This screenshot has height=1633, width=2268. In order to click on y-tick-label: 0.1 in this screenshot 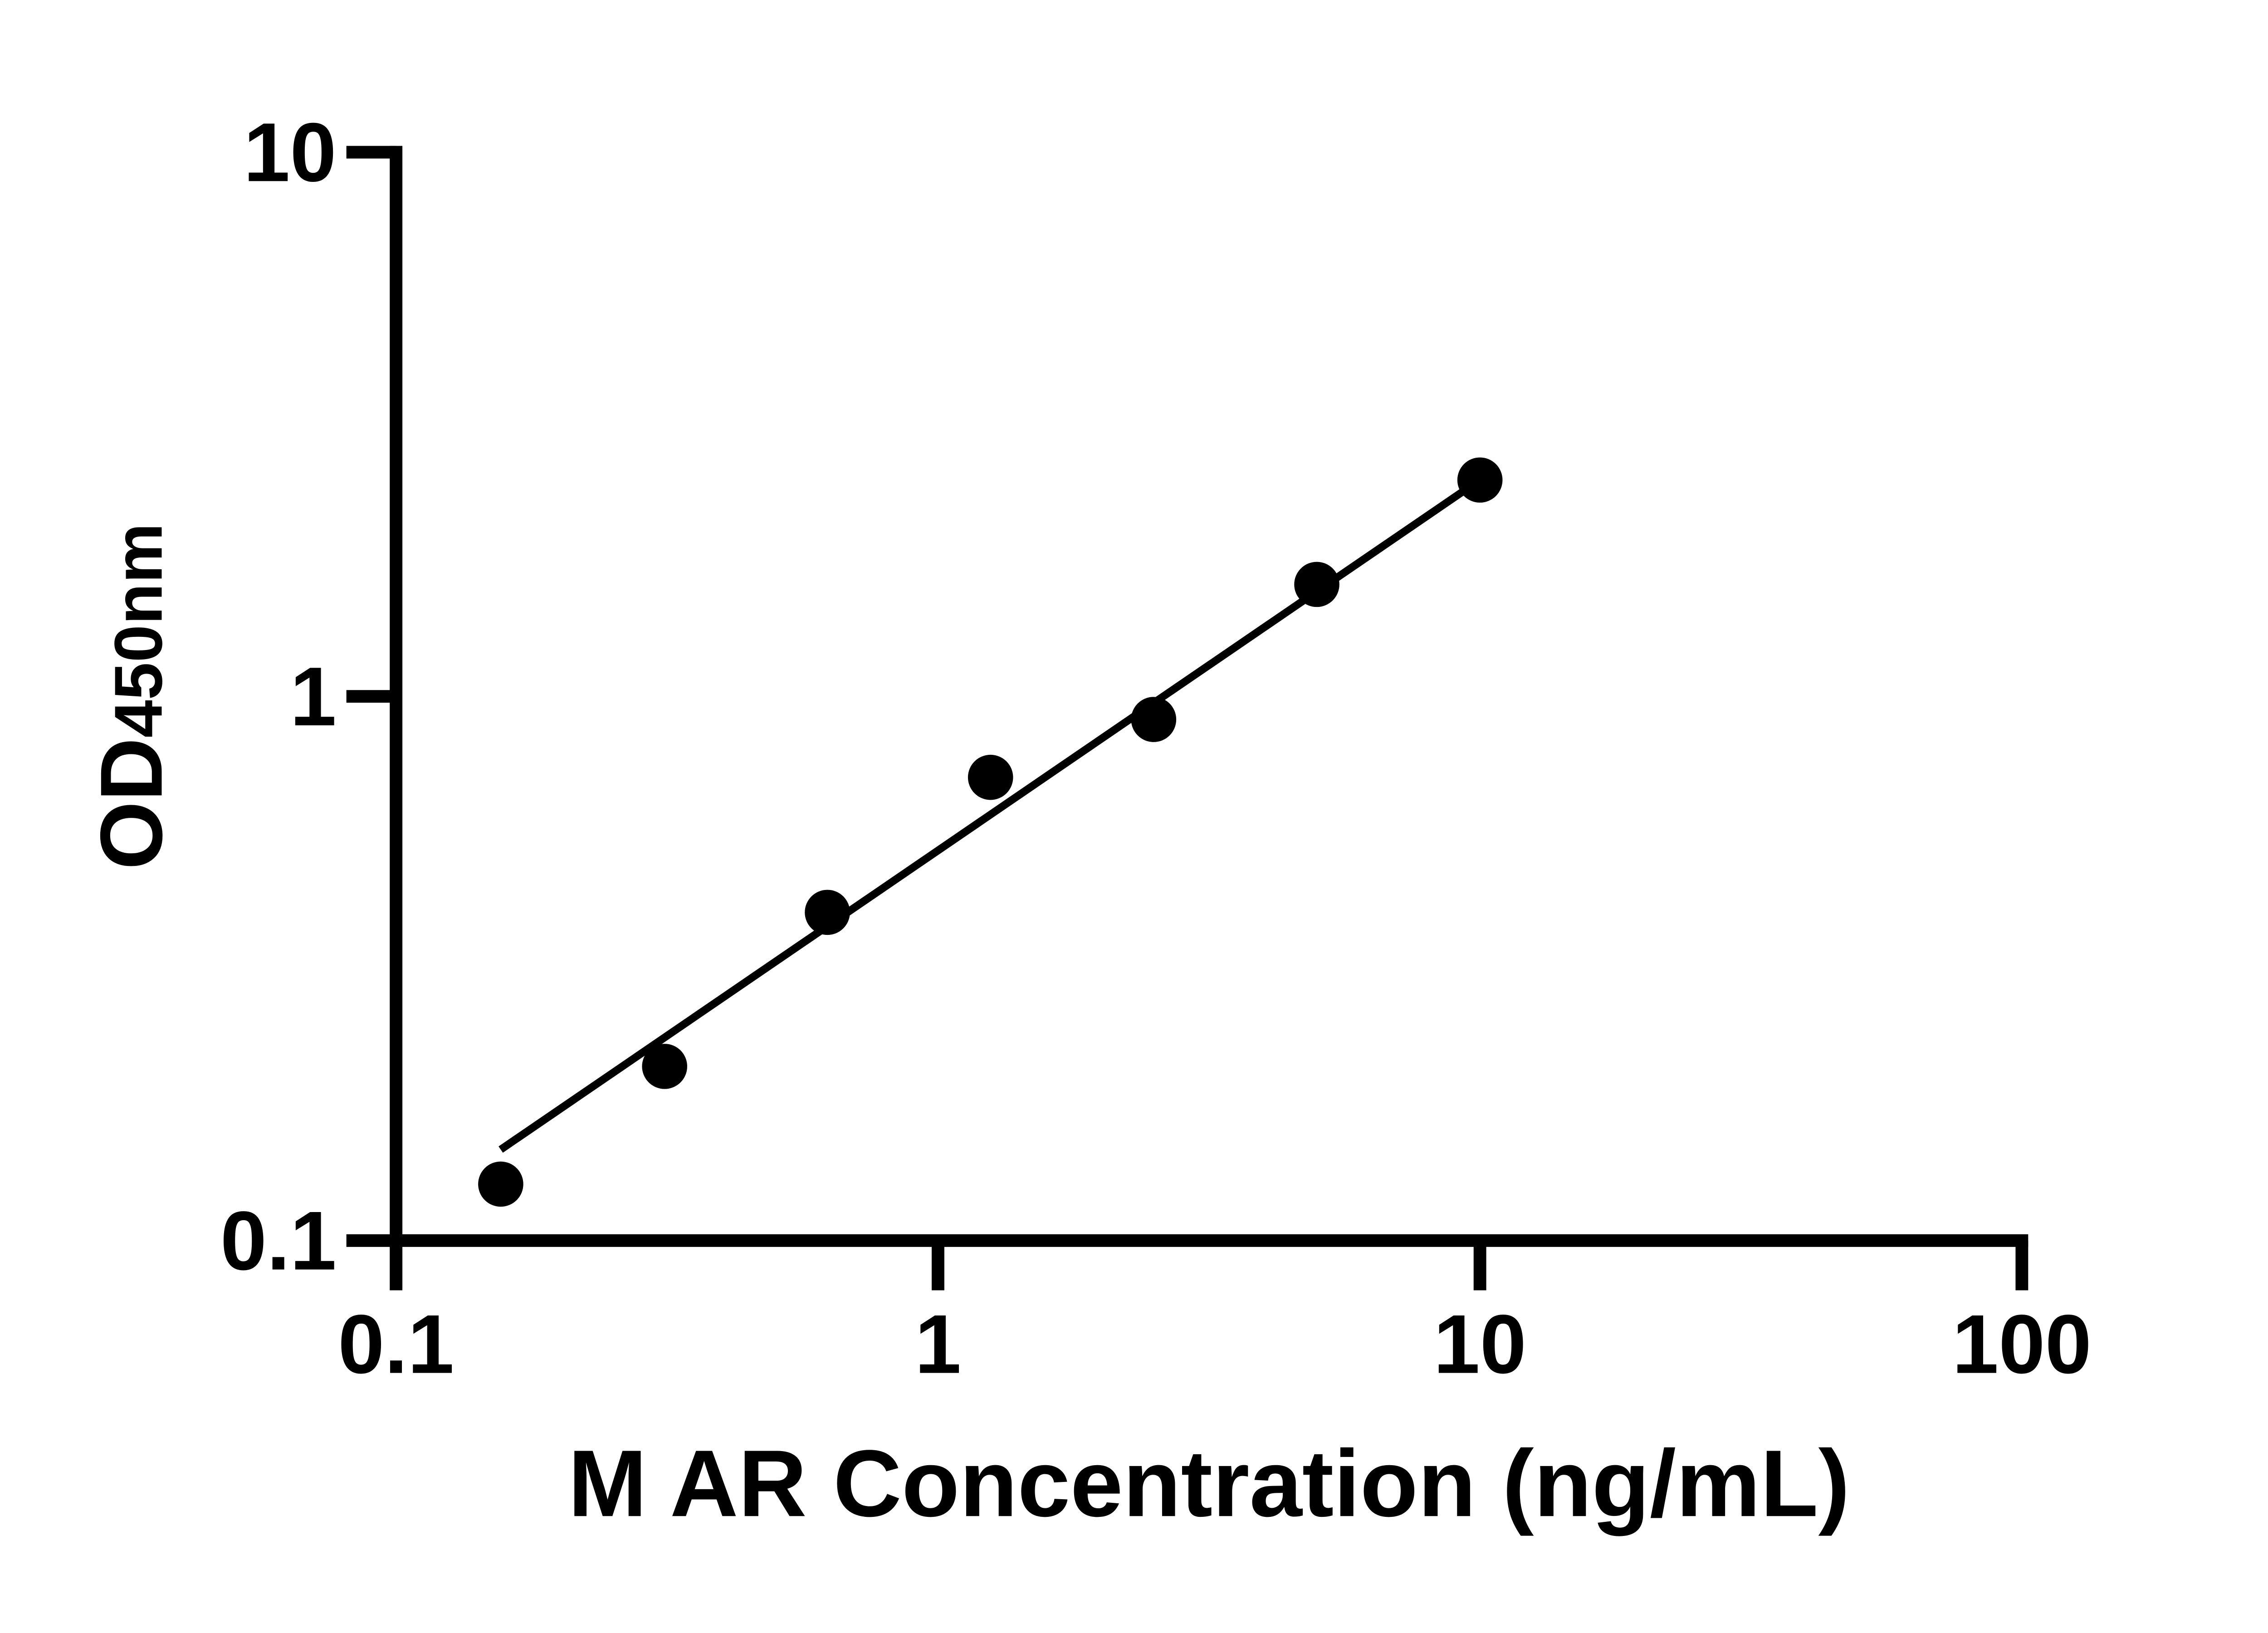, I will do `click(278, 1241)`.